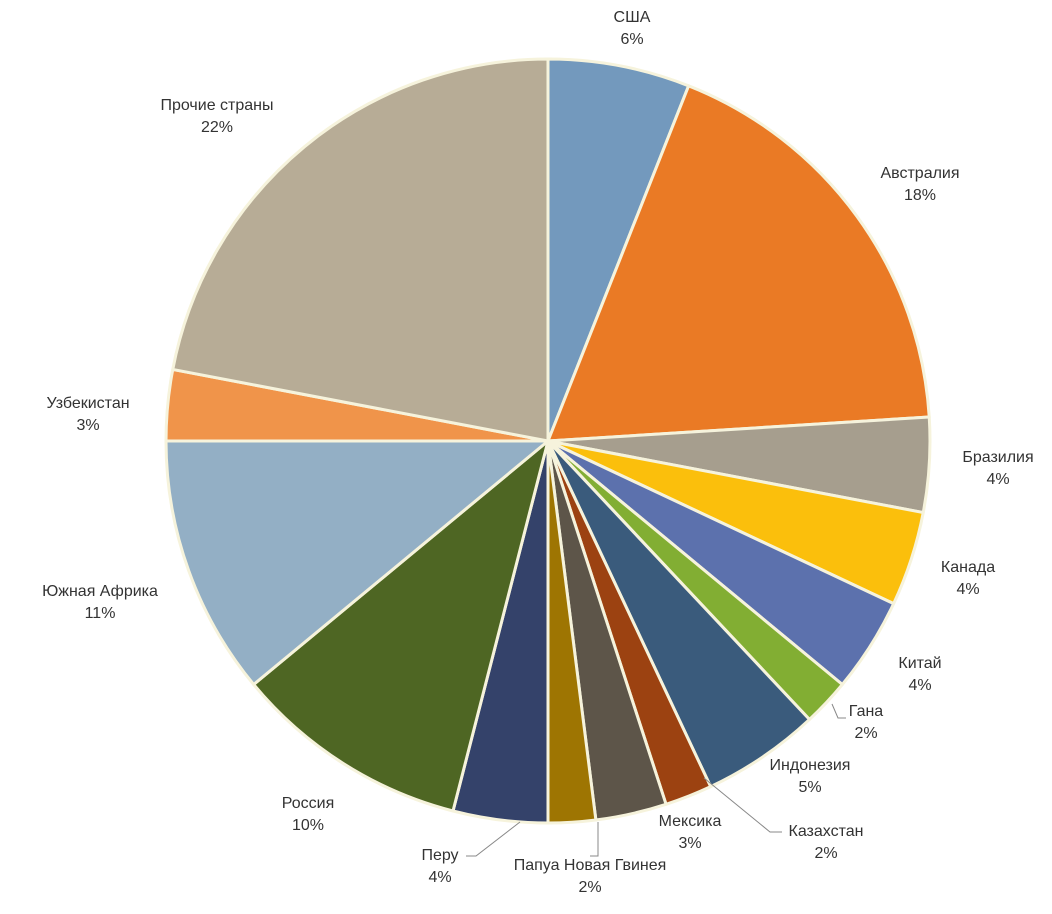  What do you see at coordinates (100, 591) in the screenshot?
I see `slice-label-name: Южная Африка` at bounding box center [100, 591].